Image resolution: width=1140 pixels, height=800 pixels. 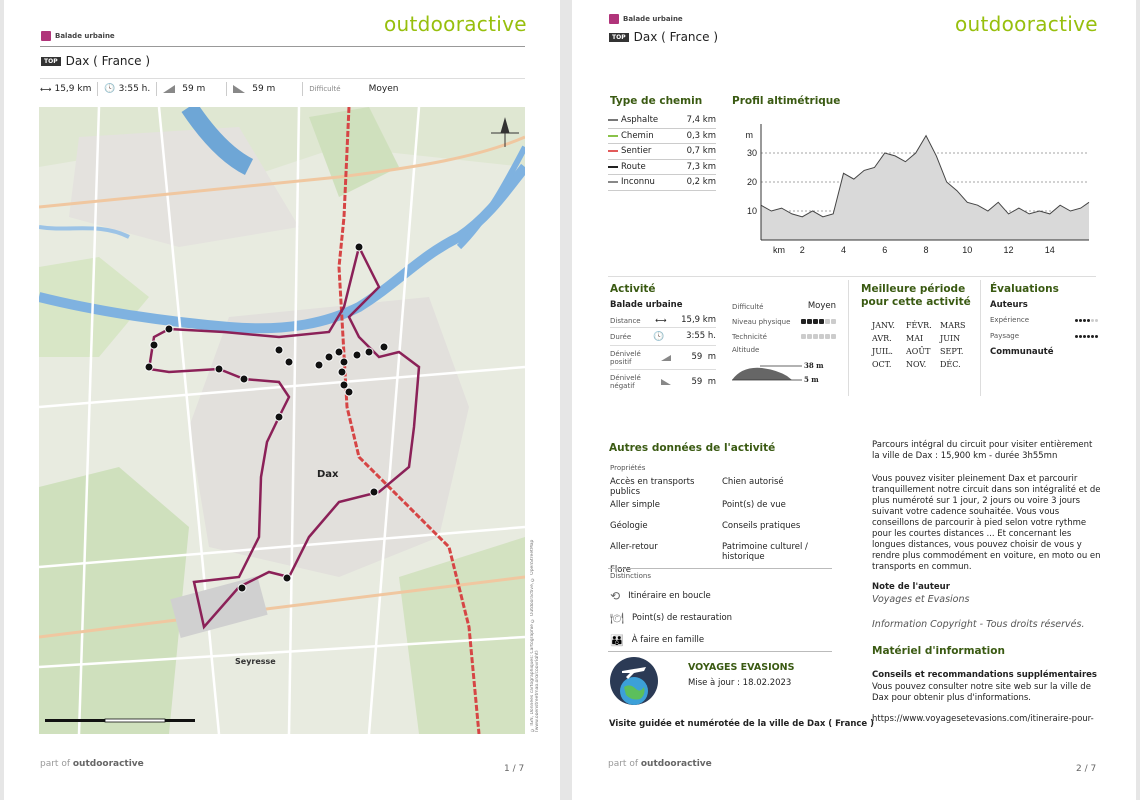 I want to click on property-item: Chien autorisé, so click(x=753, y=482).